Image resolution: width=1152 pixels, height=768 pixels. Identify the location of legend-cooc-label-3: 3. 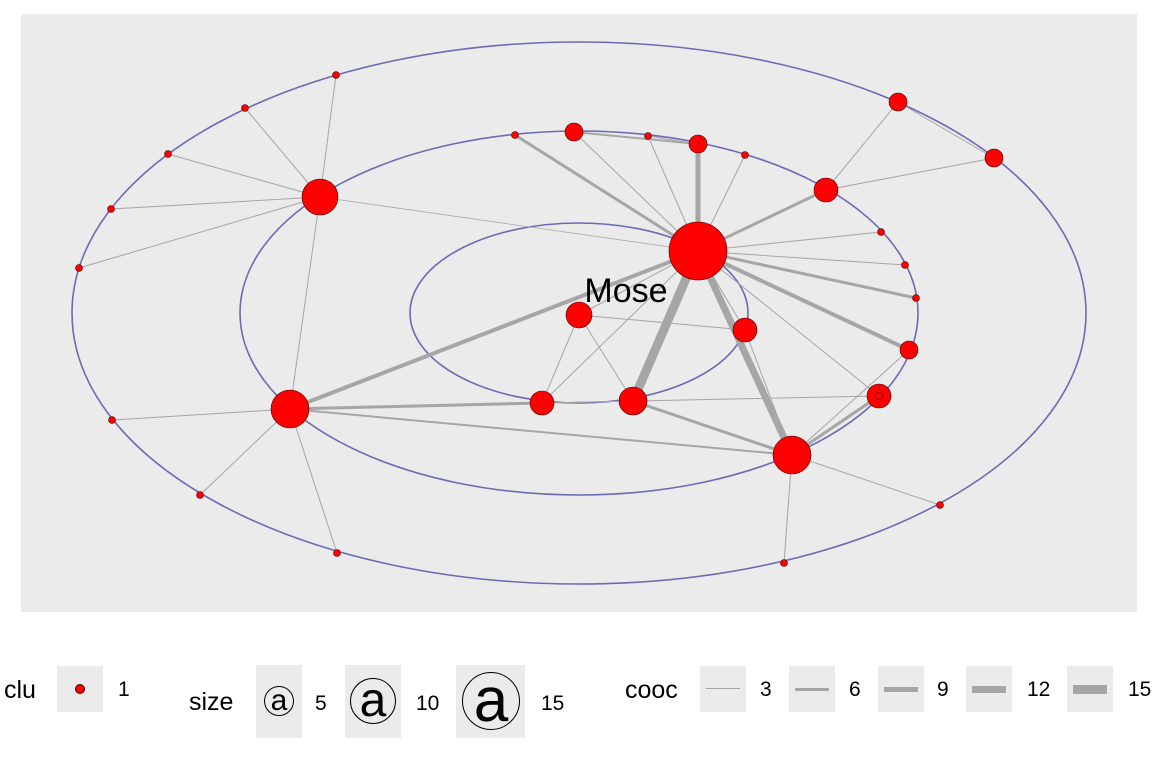
(766, 689).